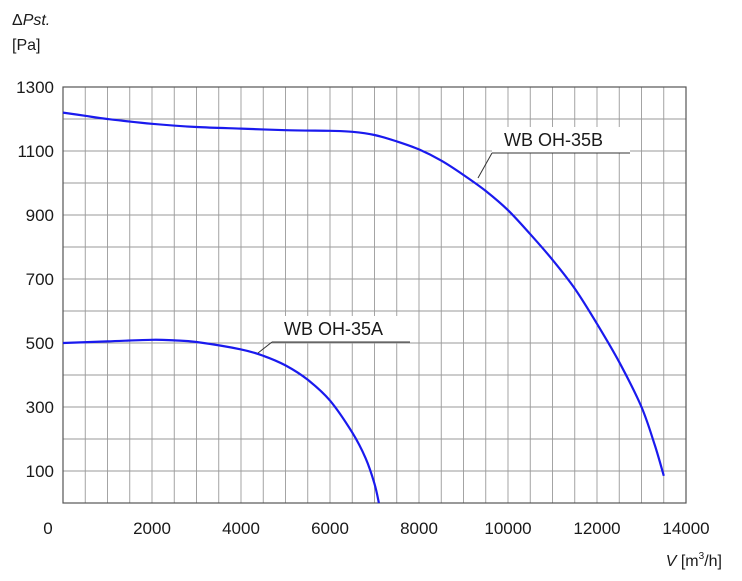 The height and width of the screenshot is (581, 742). What do you see at coordinates (713, 561) in the screenshot?
I see `x-axis-unit-close: /h]` at bounding box center [713, 561].